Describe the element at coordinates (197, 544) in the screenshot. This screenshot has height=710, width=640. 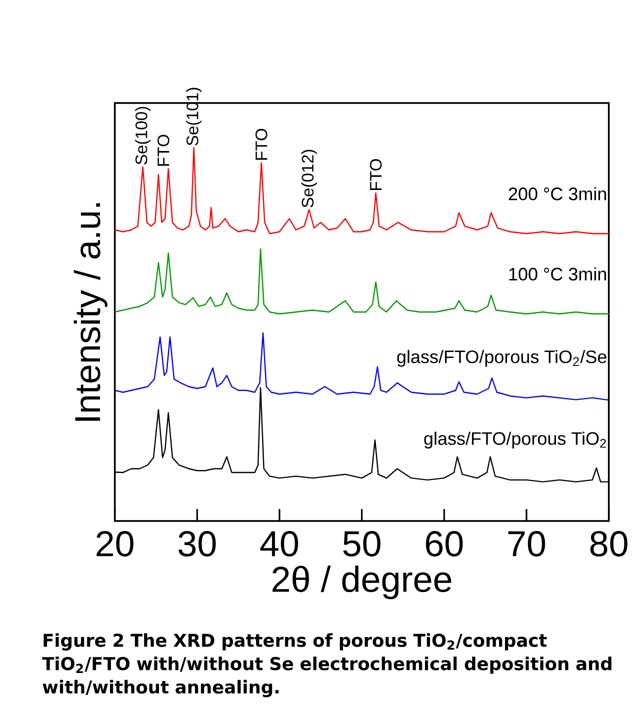
I see `x-tick-label: 30` at that location.